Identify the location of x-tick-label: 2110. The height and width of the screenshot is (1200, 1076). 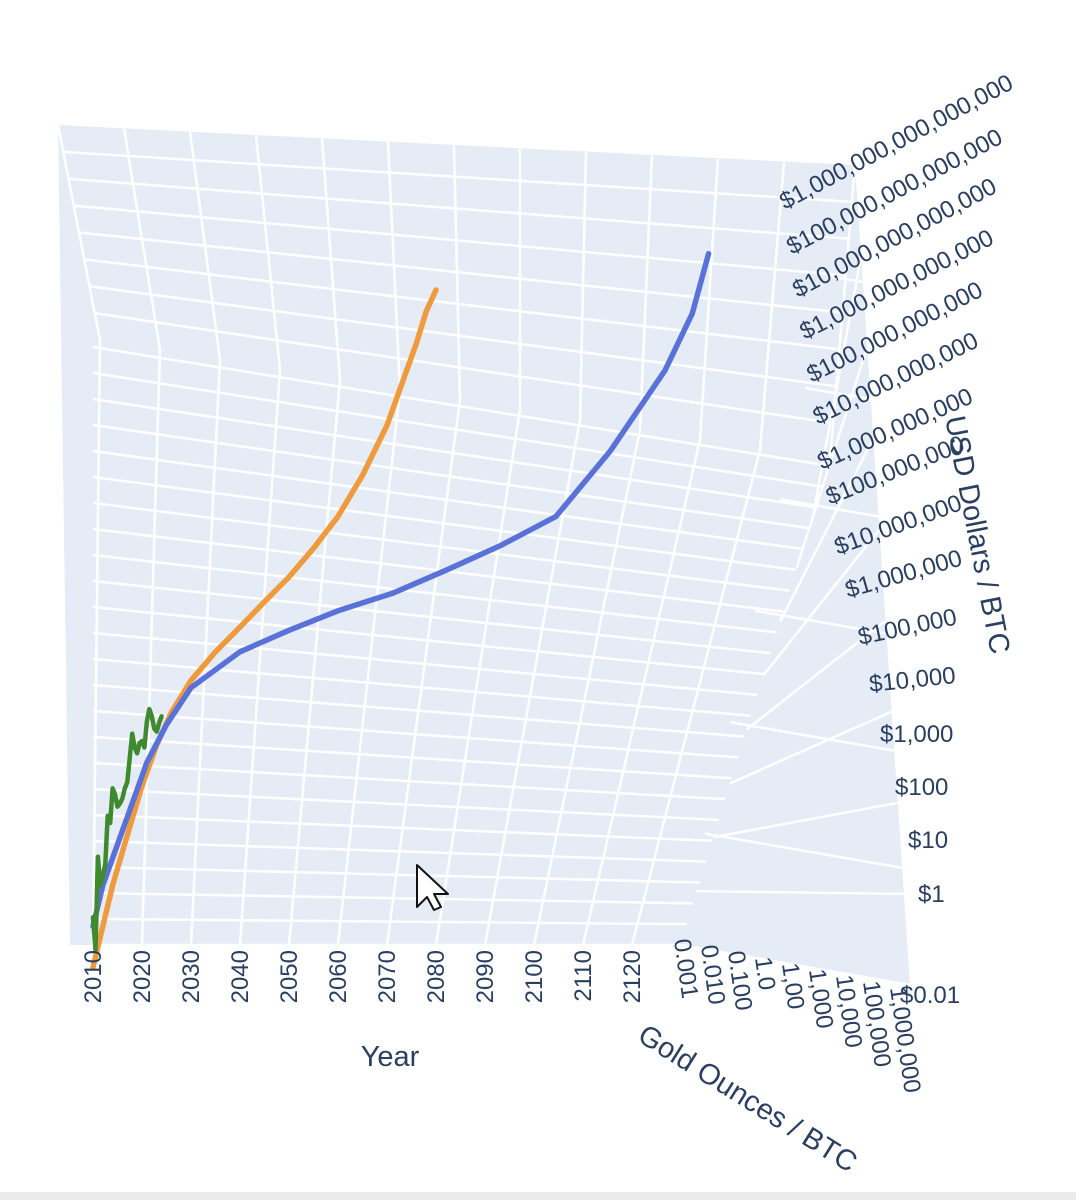
(583, 976).